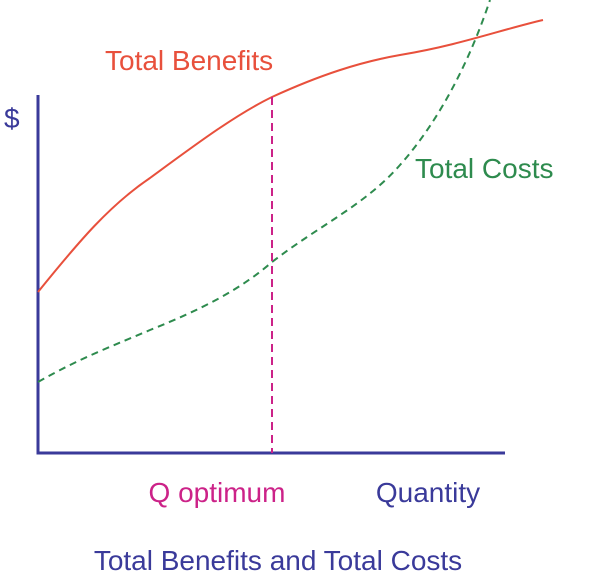 This screenshot has height=579, width=600. Describe the element at coordinates (484, 168) in the screenshot. I see `costs-label: Total Costs` at that location.